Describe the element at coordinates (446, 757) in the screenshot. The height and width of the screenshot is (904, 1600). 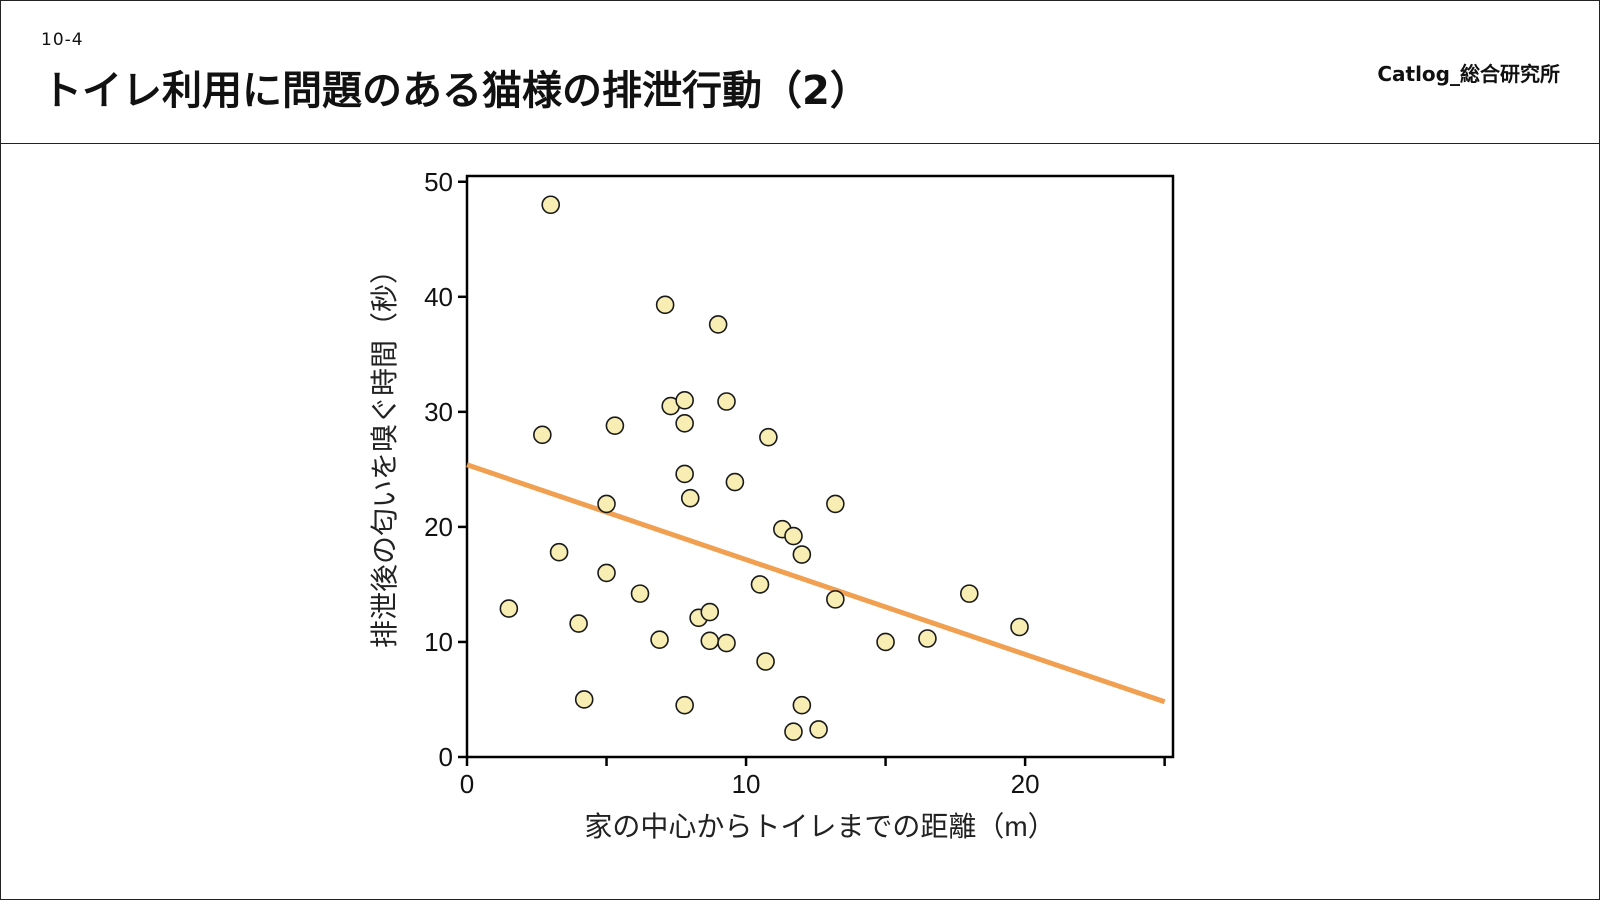
I see `y-tick-label: 0` at that location.